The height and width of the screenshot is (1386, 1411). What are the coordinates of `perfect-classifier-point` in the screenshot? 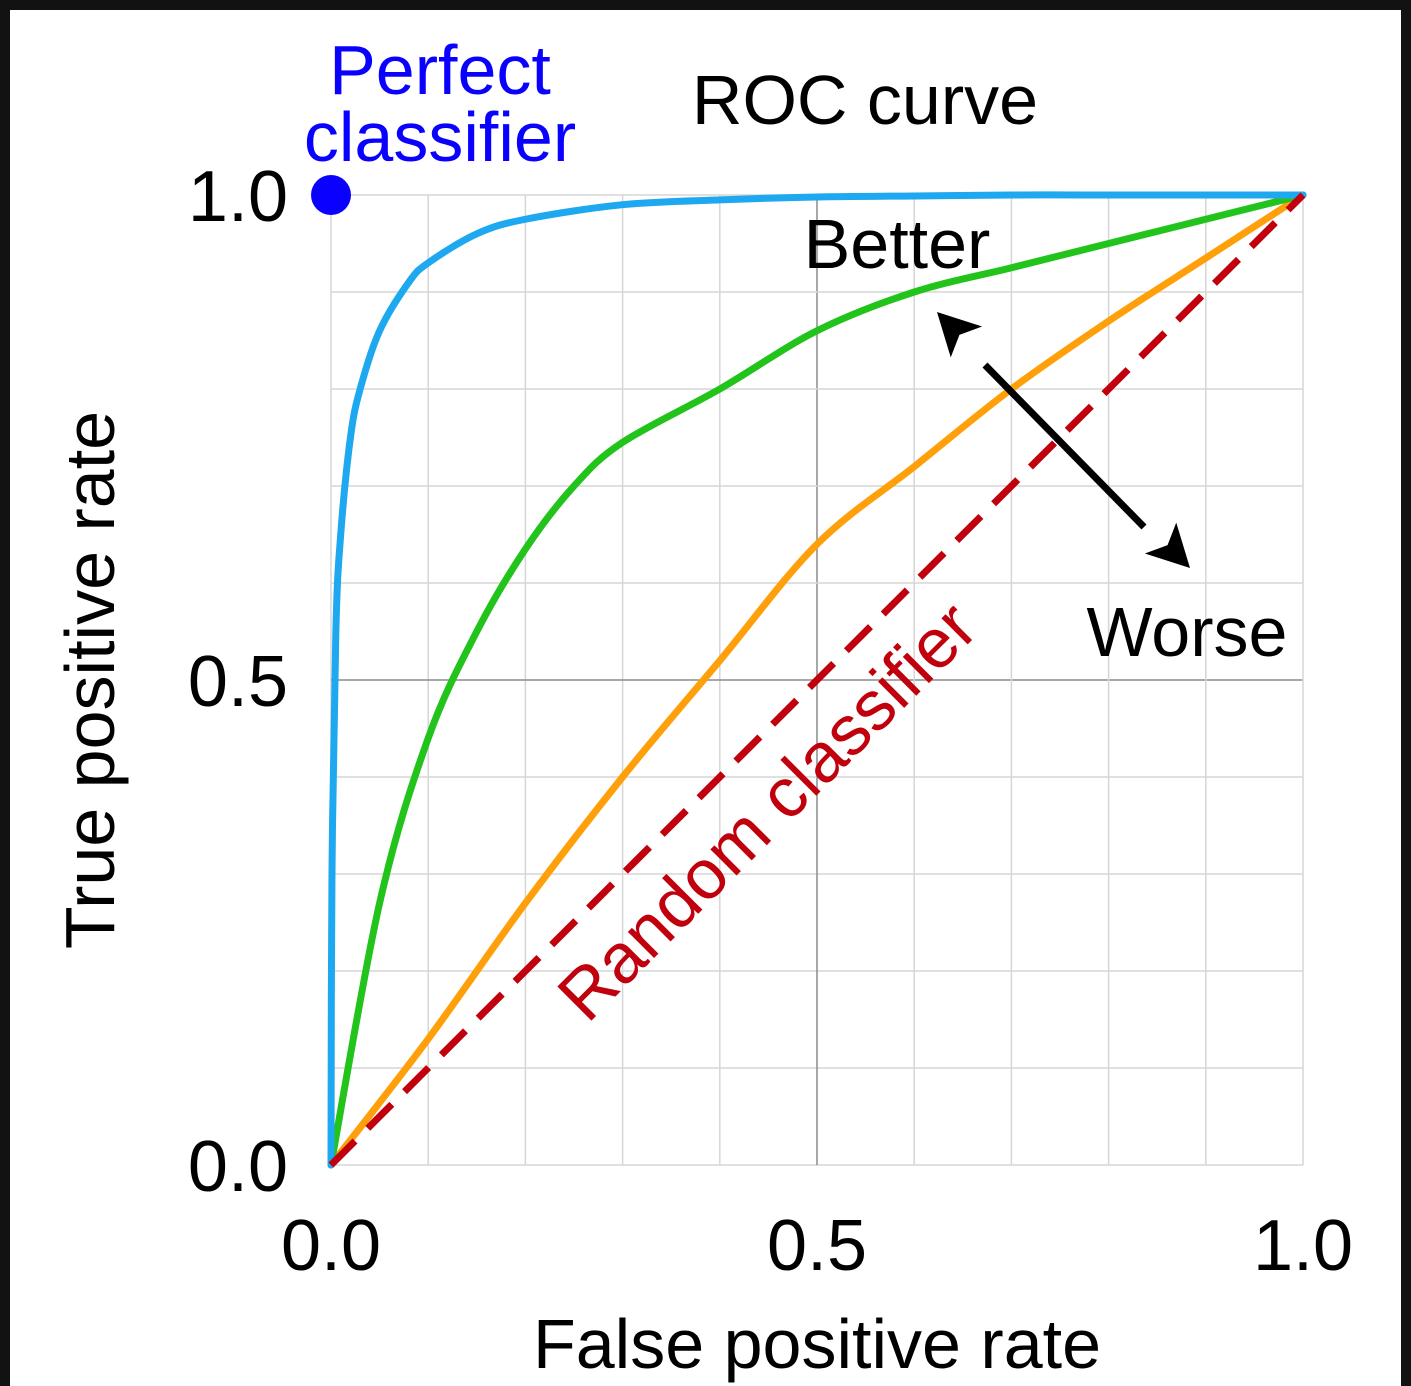 It's located at (331, 195).